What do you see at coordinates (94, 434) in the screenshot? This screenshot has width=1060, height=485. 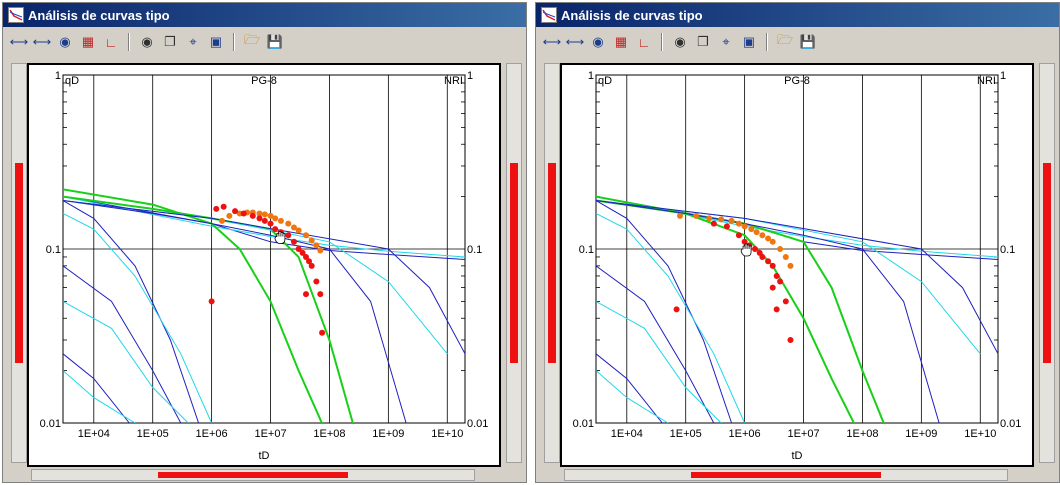 I see `x-tick-label: 1E+04` at bounding box center [94, 434].